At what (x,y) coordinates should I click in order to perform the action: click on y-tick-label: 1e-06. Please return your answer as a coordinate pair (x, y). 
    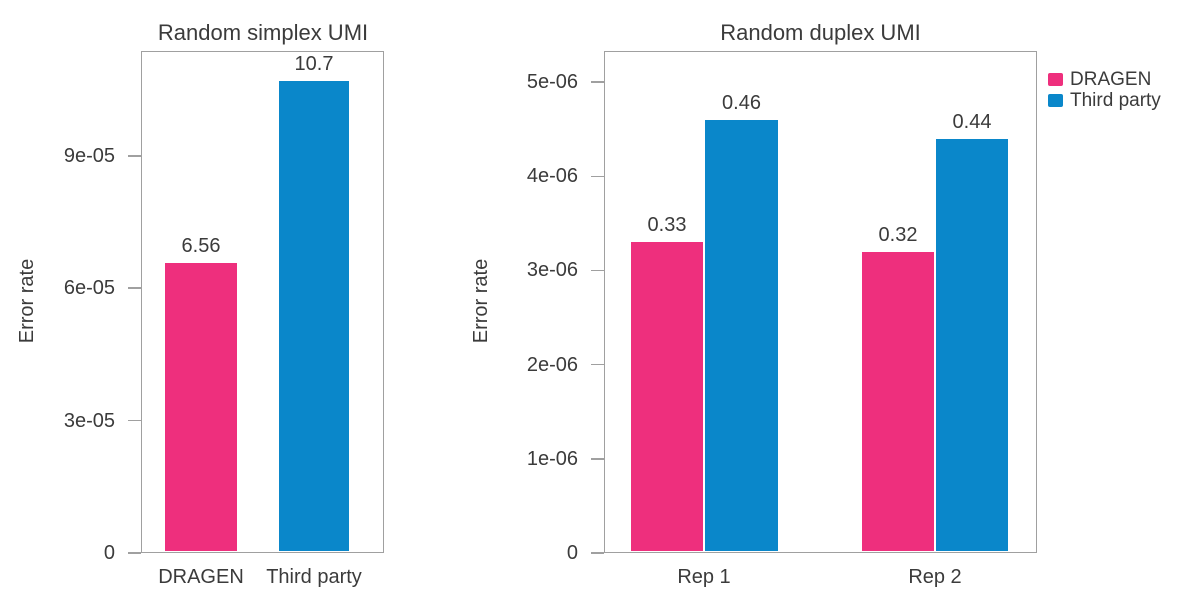
    Looking at the image, I should click on (552, 458).